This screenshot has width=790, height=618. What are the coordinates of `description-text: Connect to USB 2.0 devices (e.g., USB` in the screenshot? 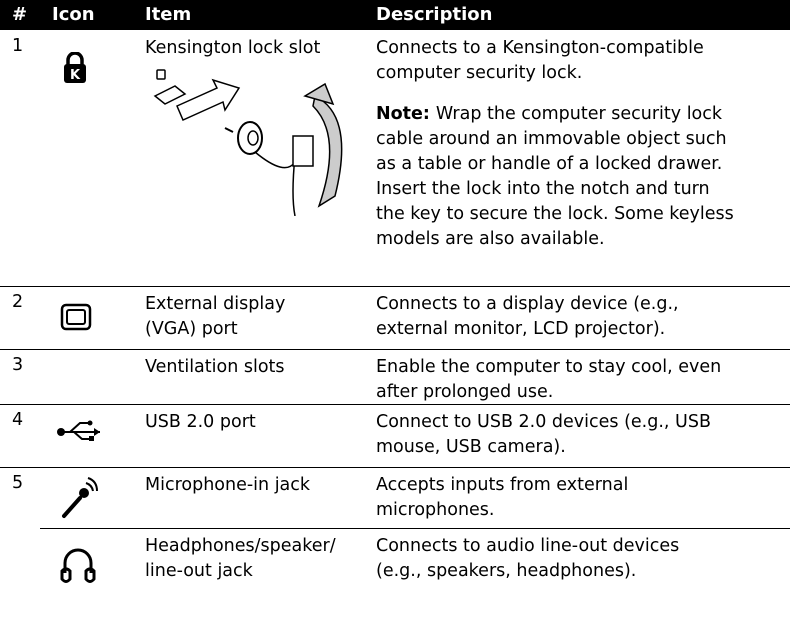 It's located at (543, 422).